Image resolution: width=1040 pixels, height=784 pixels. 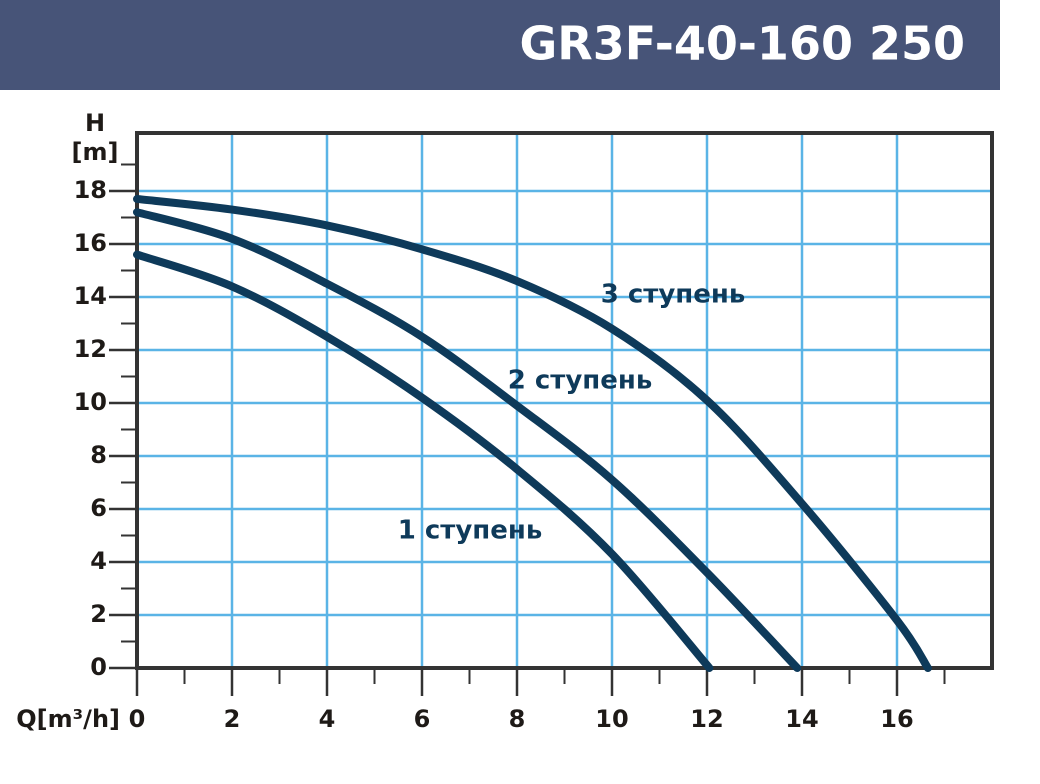 I want to click on curve-label: 3 ступень, so click(x=673, y=295).